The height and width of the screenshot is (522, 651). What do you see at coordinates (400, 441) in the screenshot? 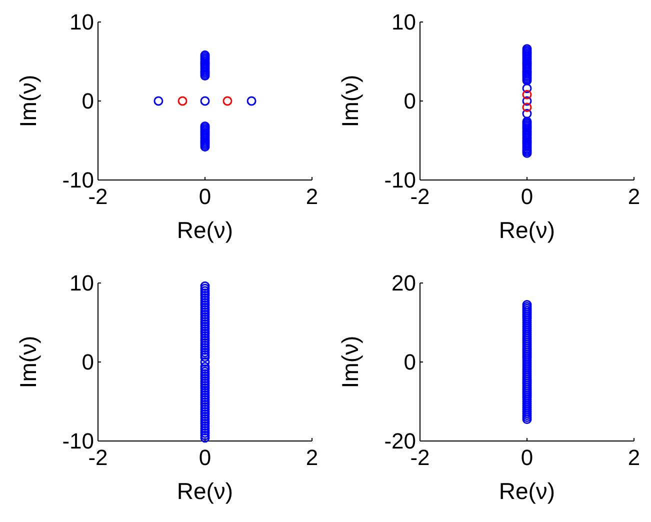
I see `y-tick-label: -20` at bounding box center [400, 441].